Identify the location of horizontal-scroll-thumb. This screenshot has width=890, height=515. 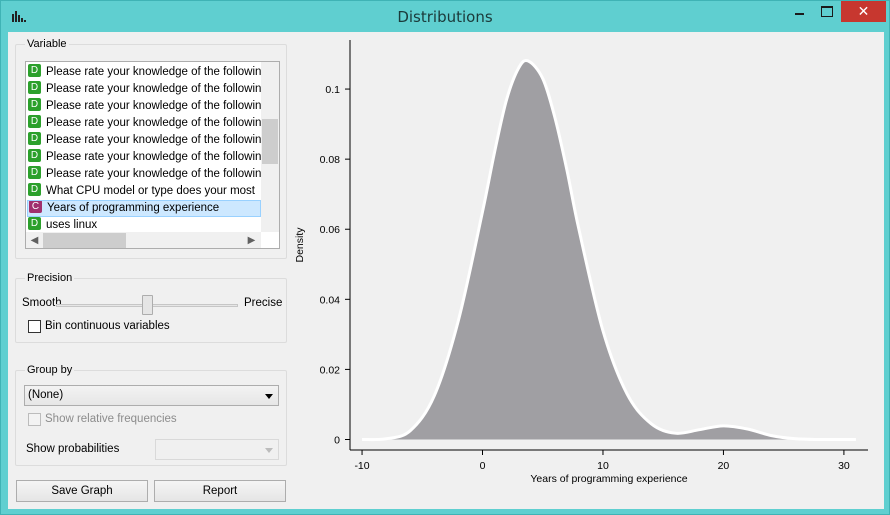
(84, 240).